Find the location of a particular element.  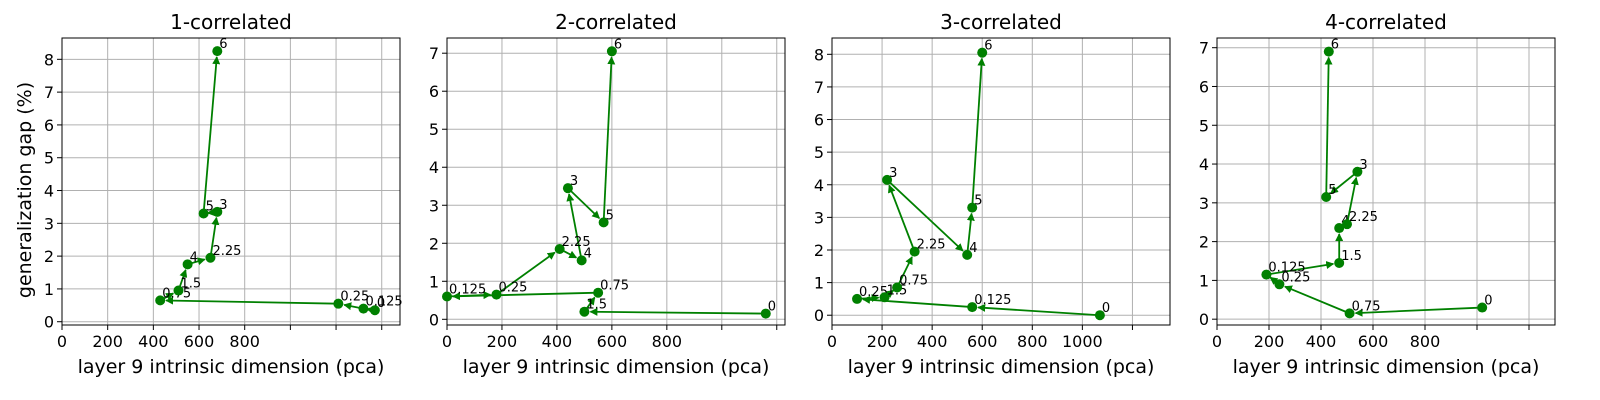

x-tick-label: 1000 is located at coordinates (1082, 341).